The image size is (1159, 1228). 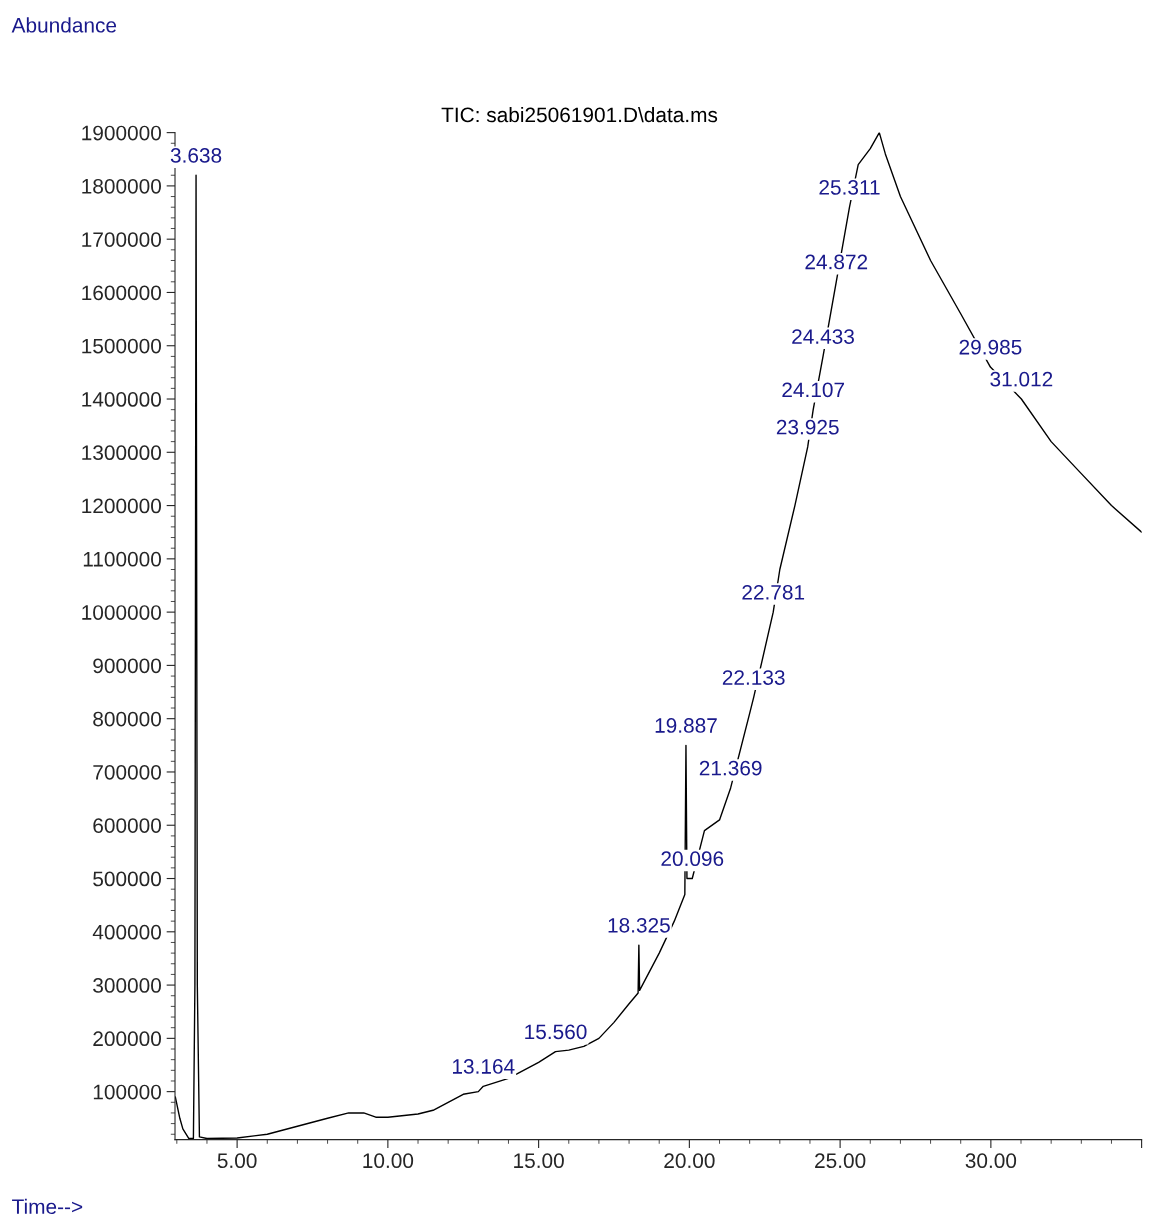 What do you see at coordinates (807, 427) in the screenshot?
I see `annotation: 23.925` at bounding box center [807, 427].